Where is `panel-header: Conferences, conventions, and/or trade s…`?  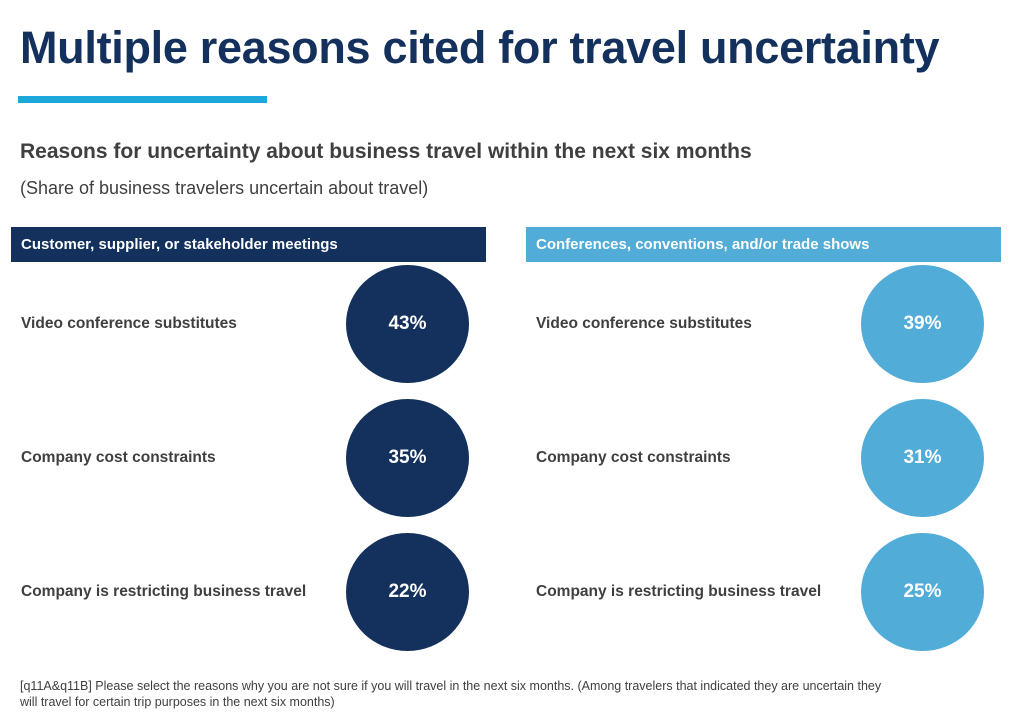 panel-header: Conferences, conventions, and/or trade s… is located at coordinates (763, 244).